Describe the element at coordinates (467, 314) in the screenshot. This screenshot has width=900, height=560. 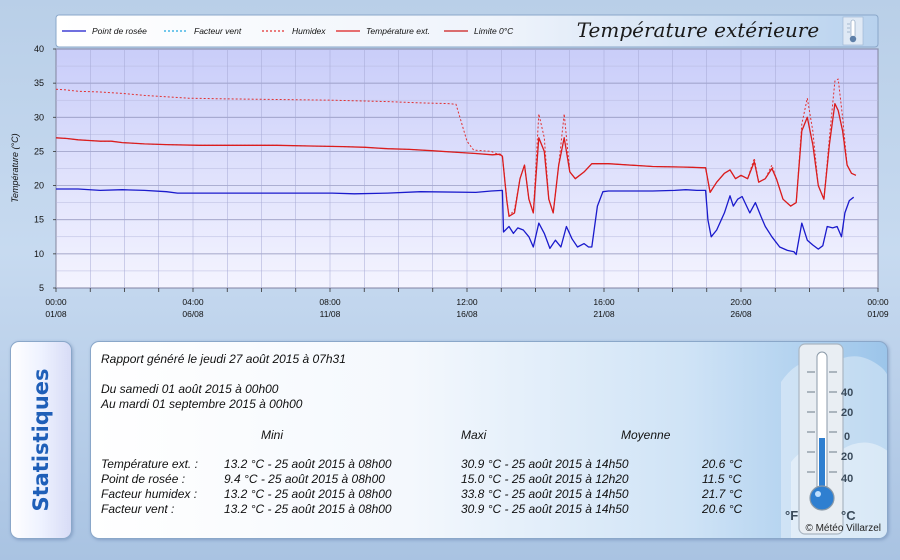
I see `x-tick-date: 16/08` at that location.